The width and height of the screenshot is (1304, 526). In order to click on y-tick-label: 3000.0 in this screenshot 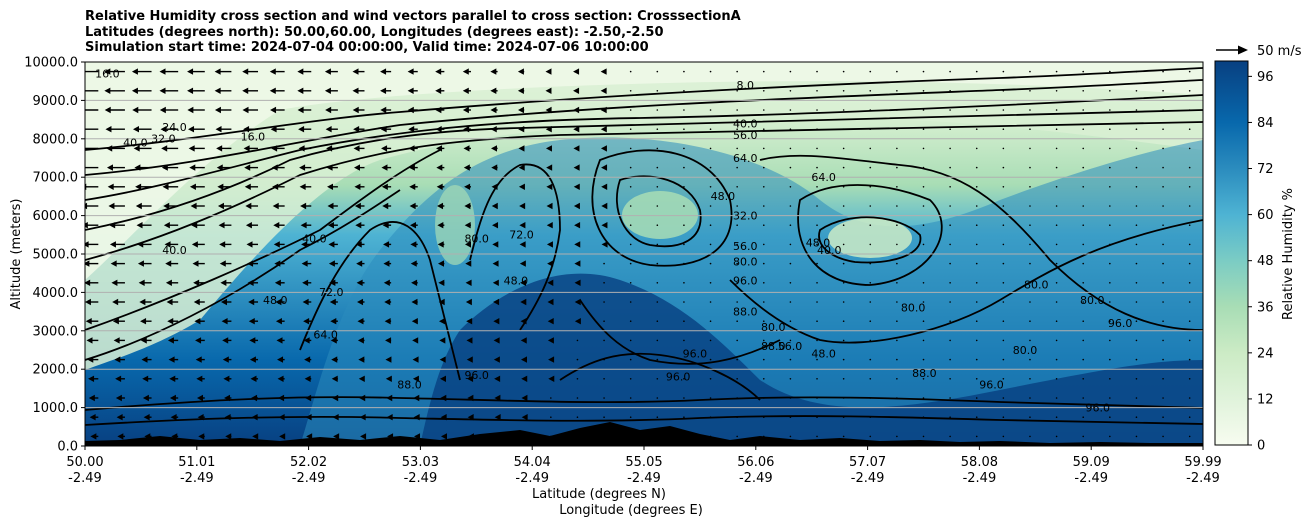, I will do `click(56, 331)`.